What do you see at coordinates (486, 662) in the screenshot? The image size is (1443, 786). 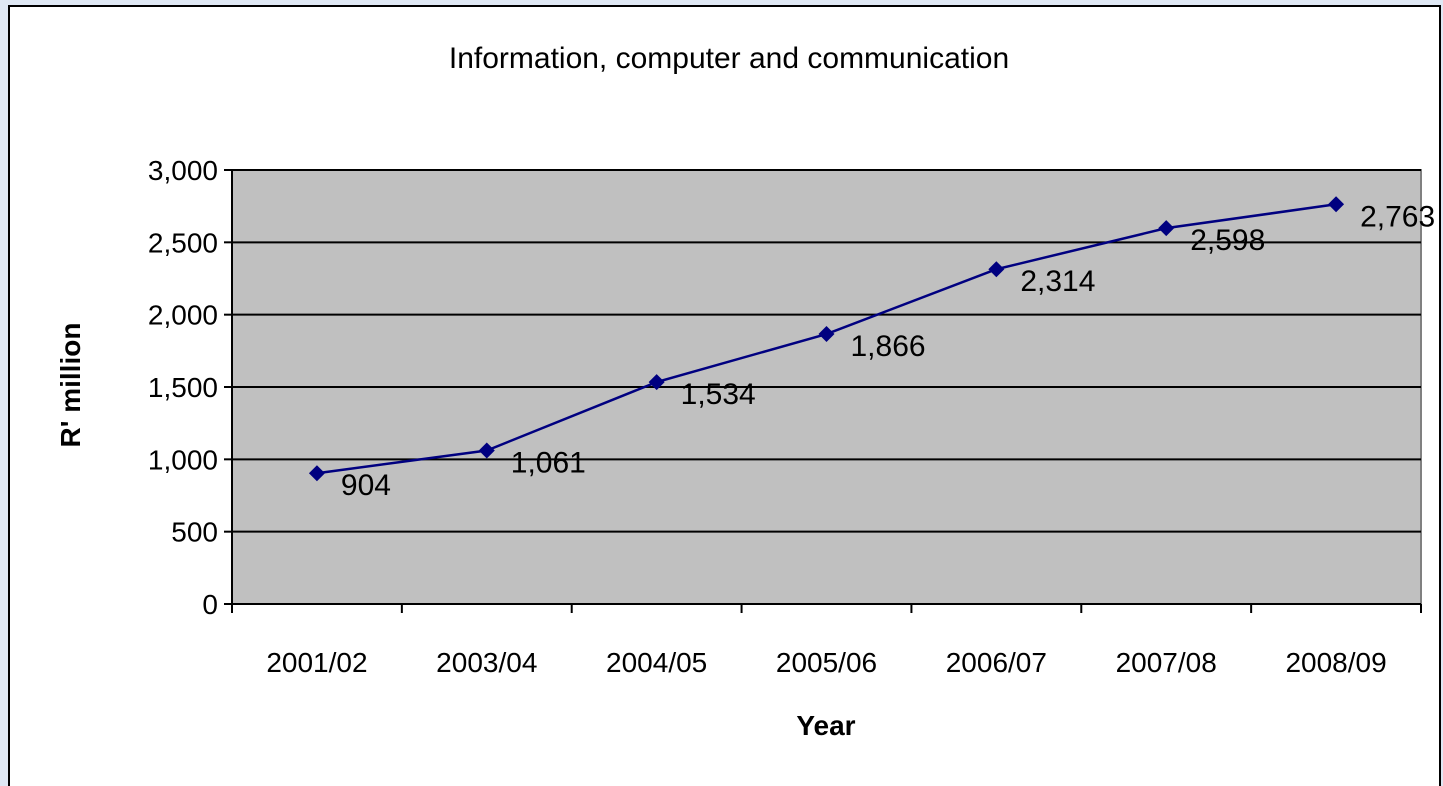 I see `x-tick-label: 2003/04` at bounding box center [486, 662].